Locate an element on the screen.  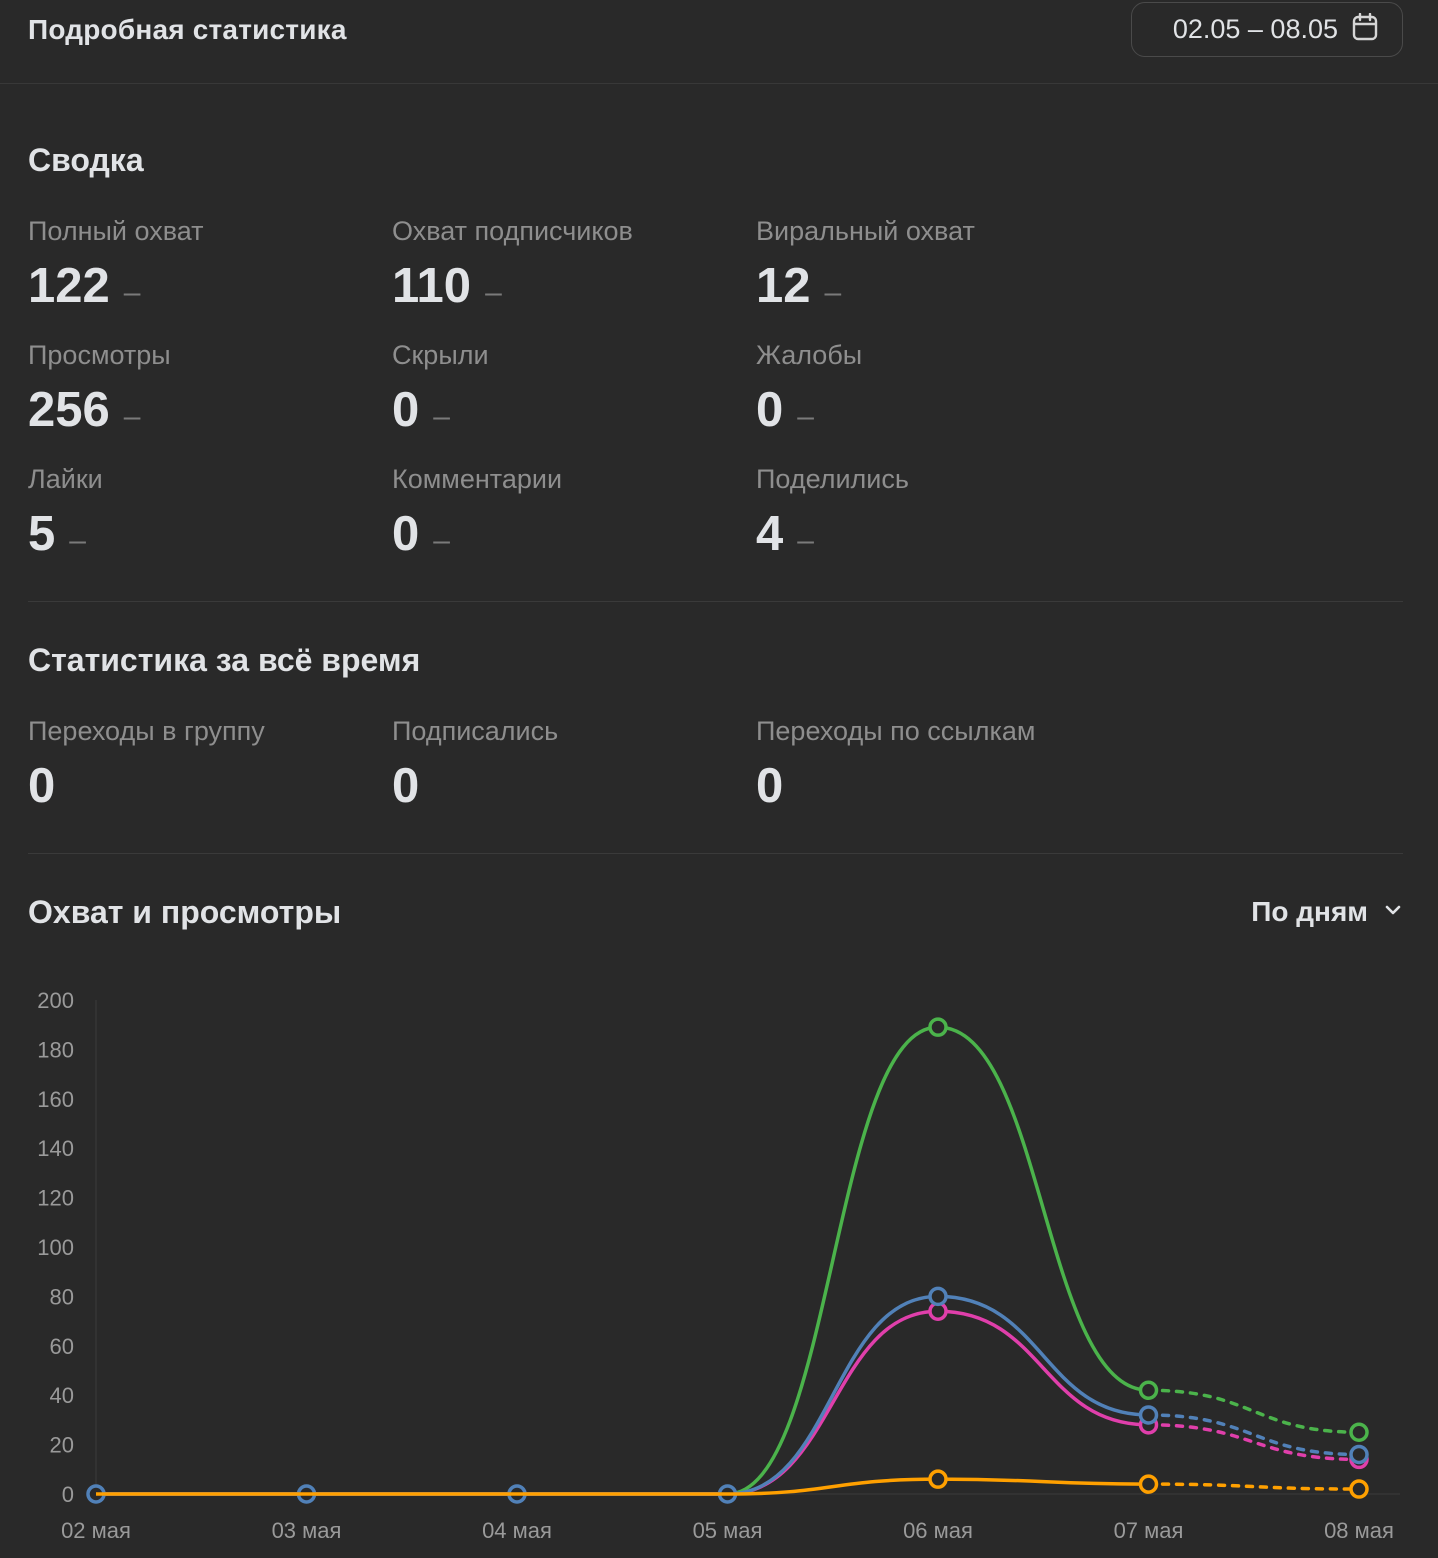
metric-label: Комментарии is located at coordinates (477, 479).